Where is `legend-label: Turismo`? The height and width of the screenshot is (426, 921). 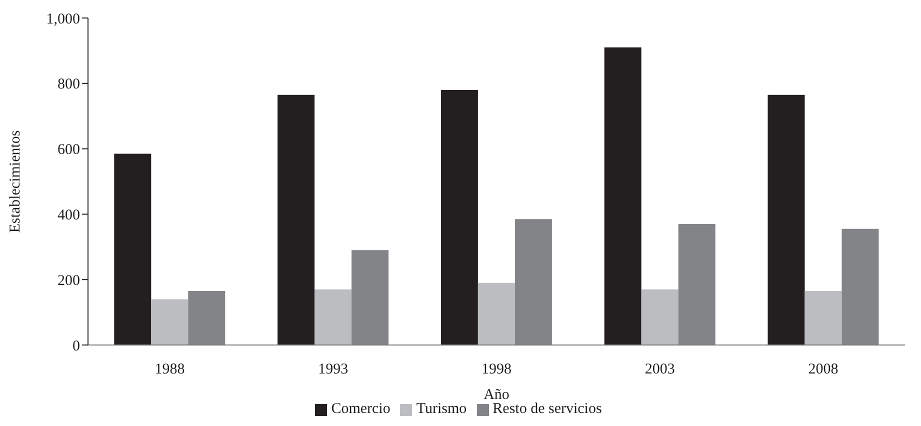 legend-label: Turismo is located at coordinates (441, 409).